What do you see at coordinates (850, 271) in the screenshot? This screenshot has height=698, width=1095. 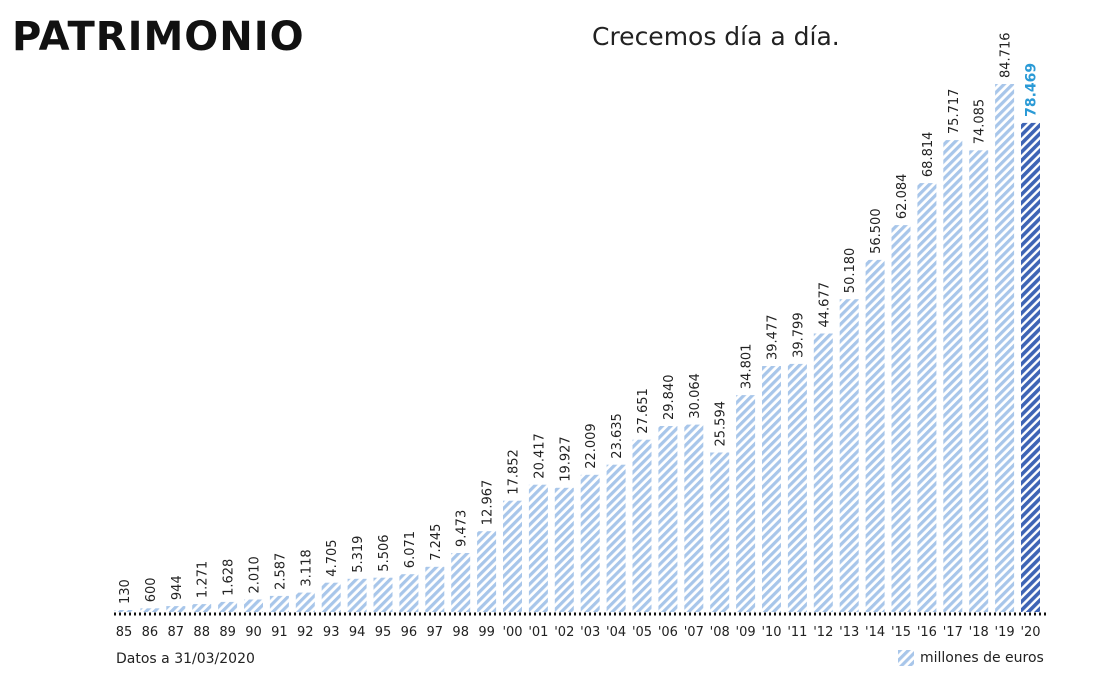 I see `value-label: 50.180` at bounding box center [850, 271].